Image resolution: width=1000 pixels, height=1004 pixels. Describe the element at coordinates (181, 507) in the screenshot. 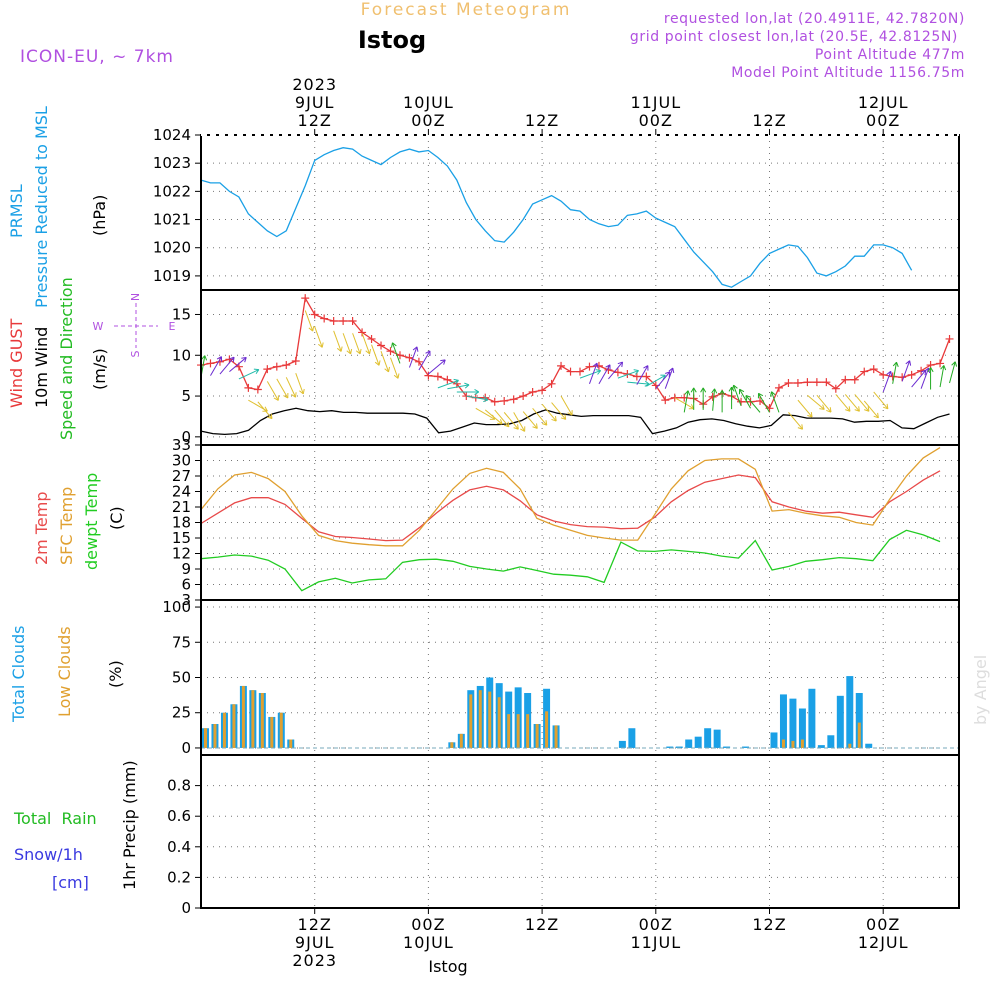

I see `ytick-label: 21` at that location.